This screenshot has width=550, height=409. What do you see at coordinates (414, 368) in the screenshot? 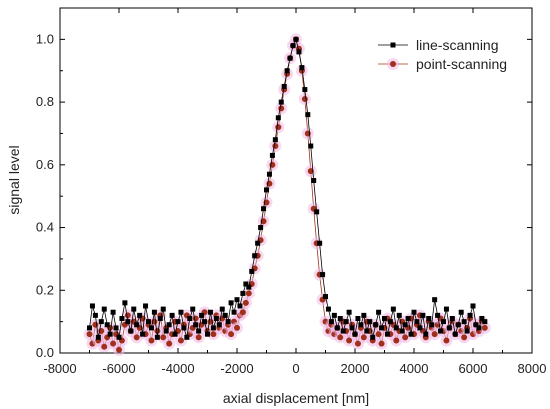
I see `x-tick-label: 4000` at bounding box center [414, 368].